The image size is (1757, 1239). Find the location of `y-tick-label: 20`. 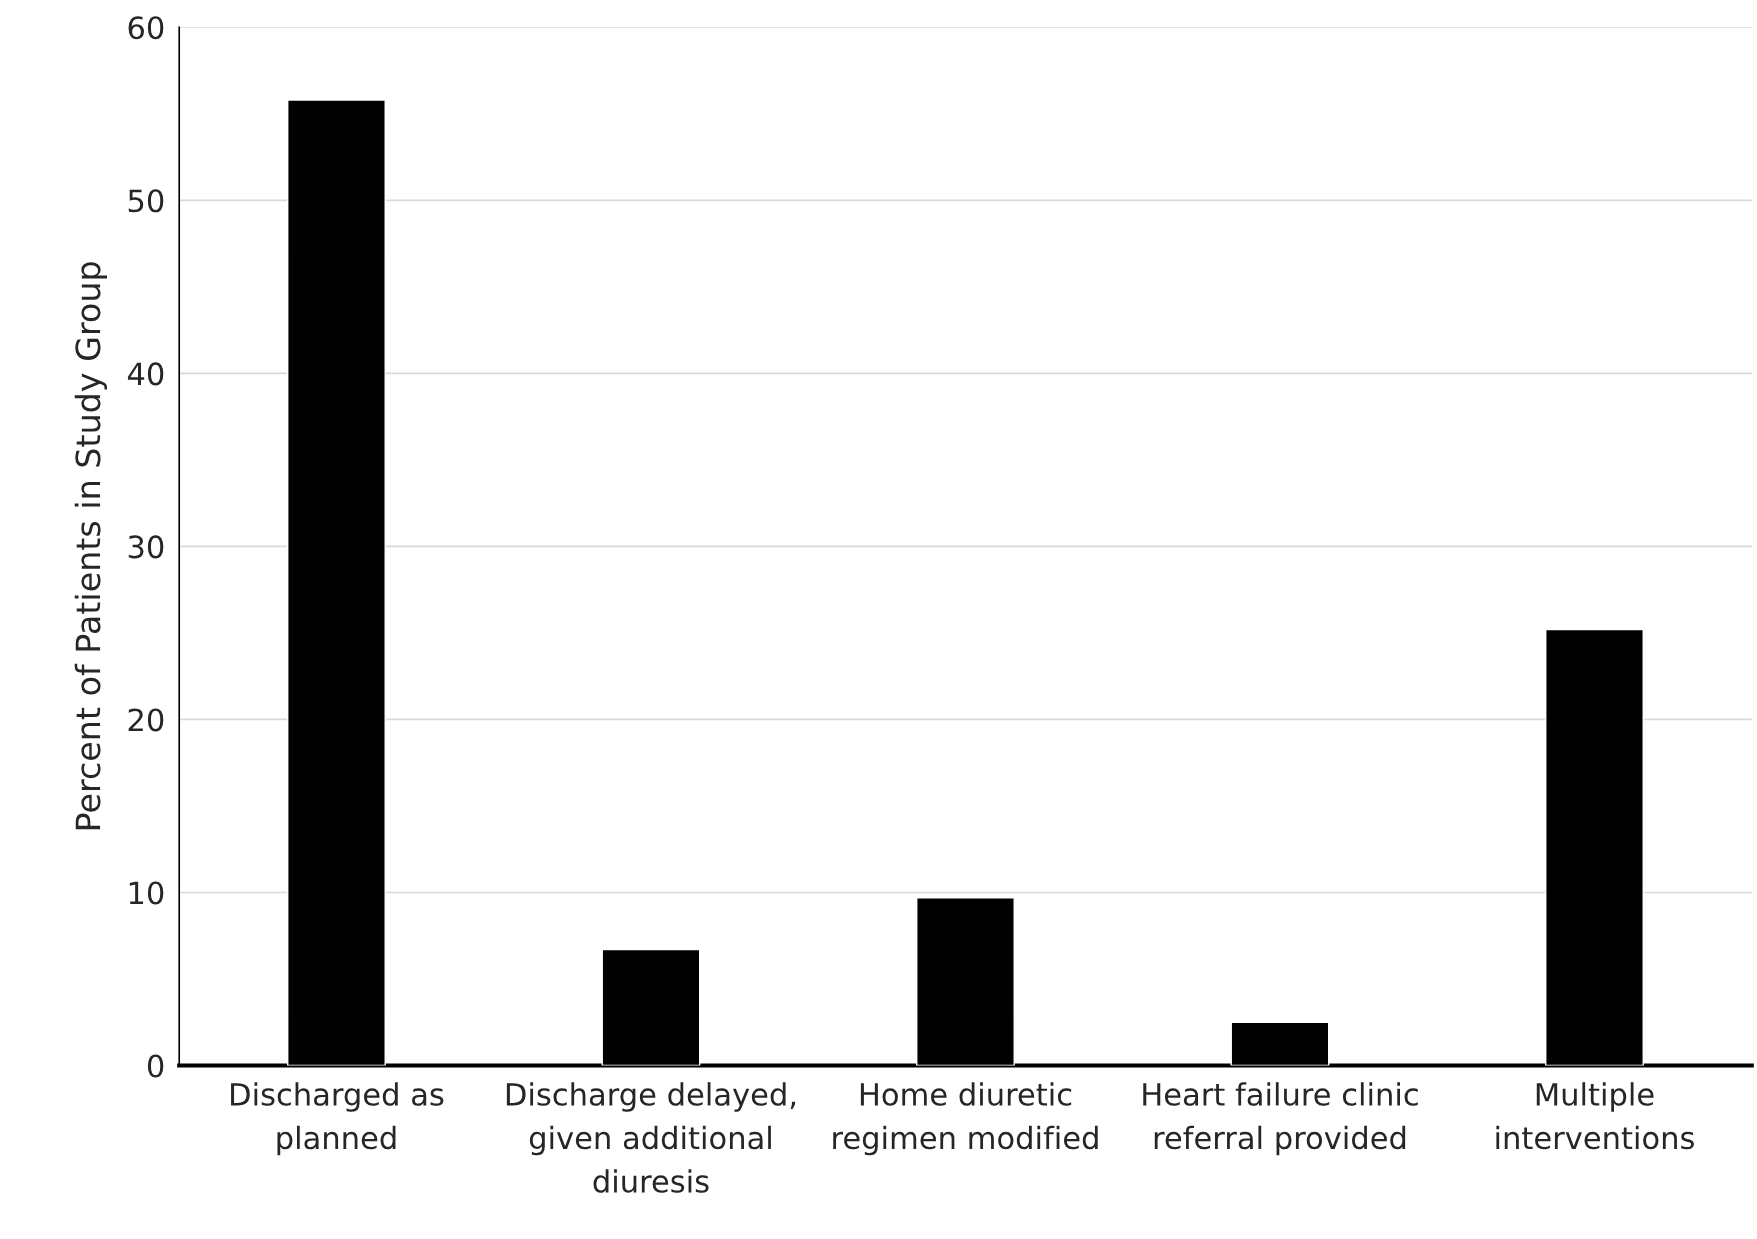

y-tick-label: 20 is located at coordinates (146, 720).